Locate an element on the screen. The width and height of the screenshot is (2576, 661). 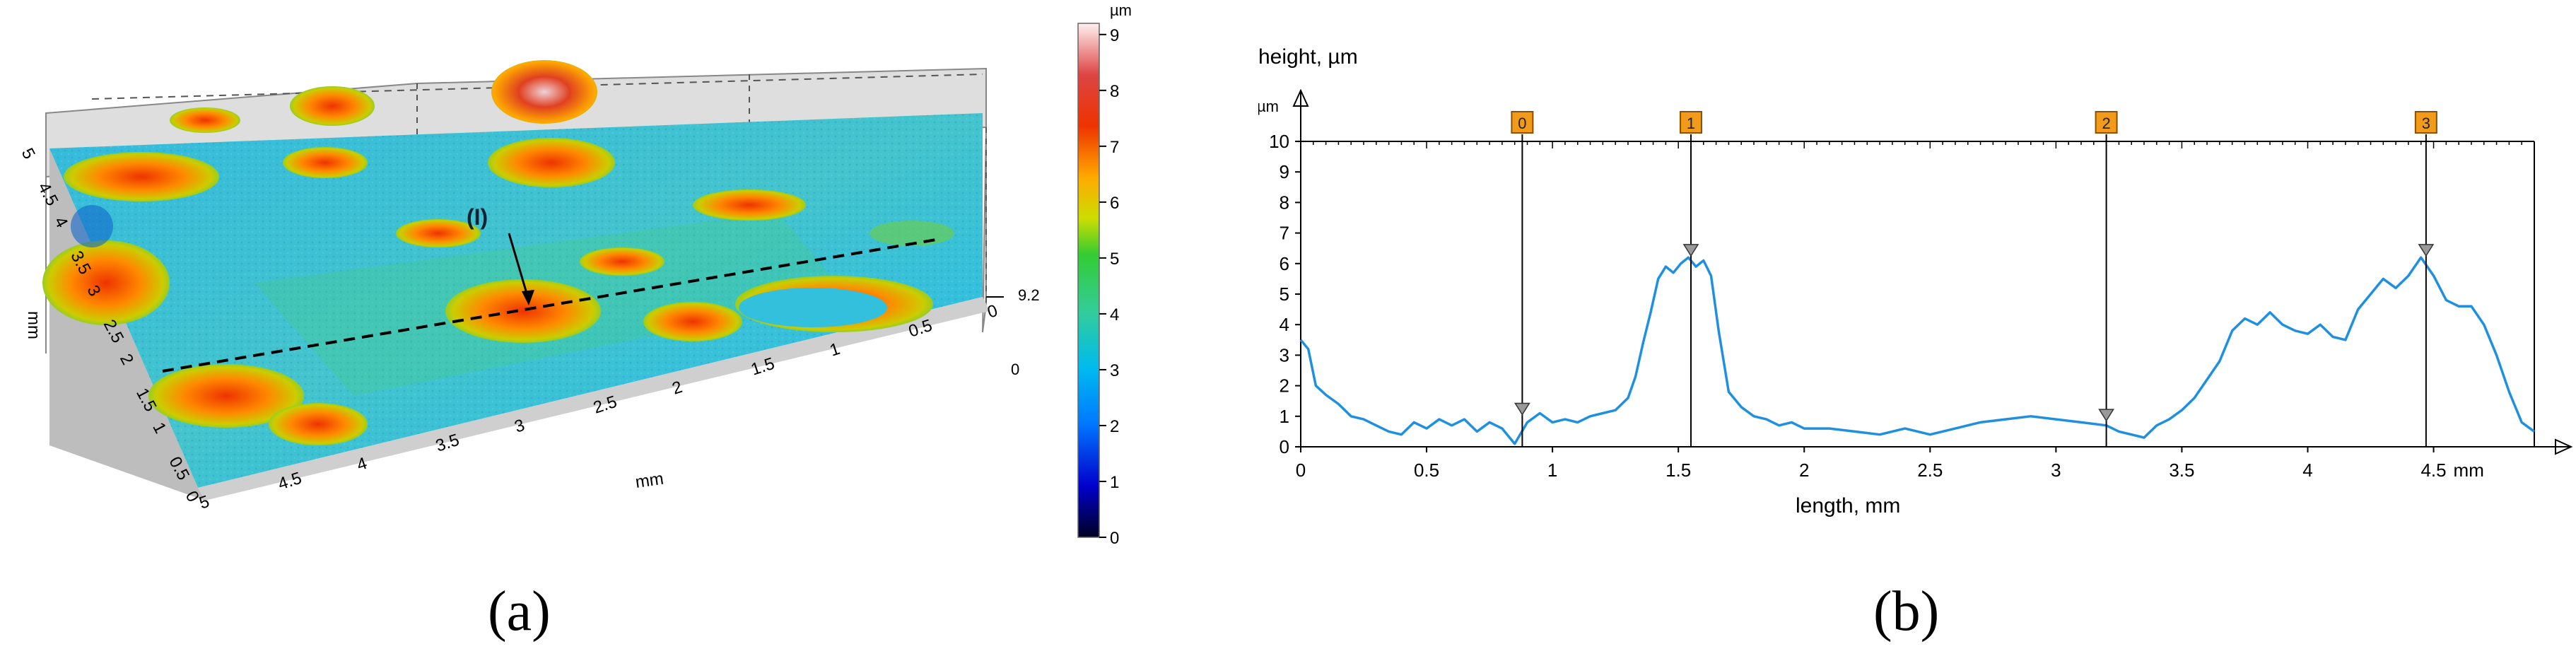
x-tick-label: 4 is located at coordinates (2307, 470).